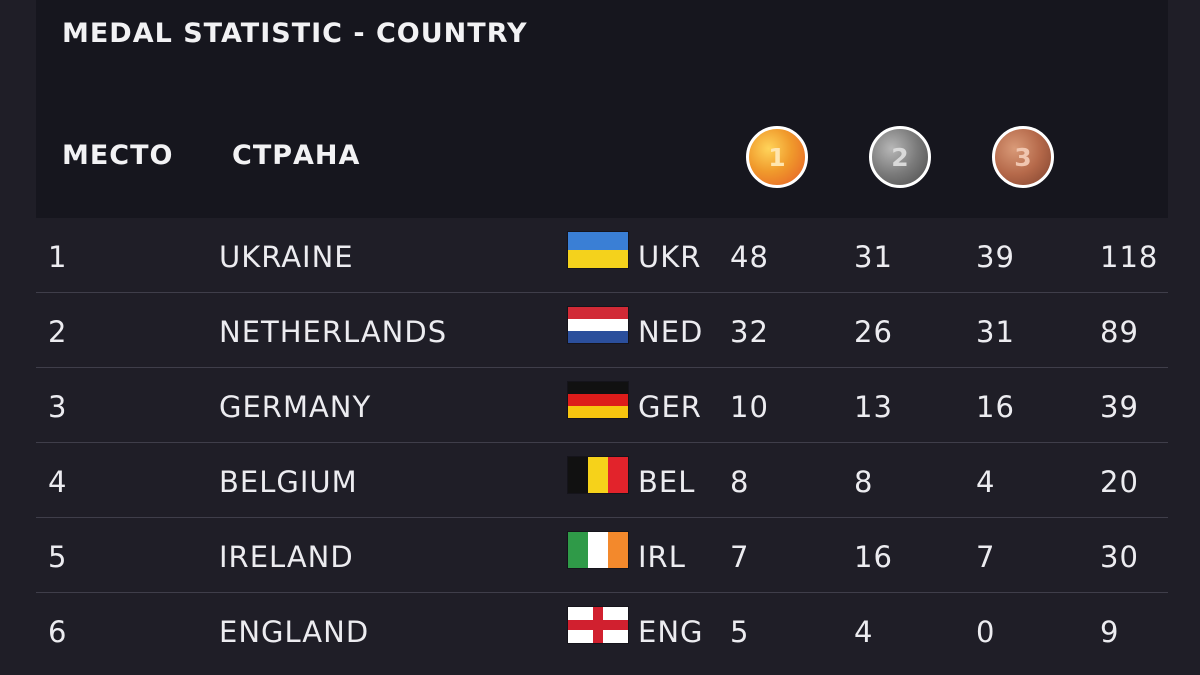 This screenshot has width=1200, height=675. I want to click on country-name-cell: GERMANY, so click(295, 407).